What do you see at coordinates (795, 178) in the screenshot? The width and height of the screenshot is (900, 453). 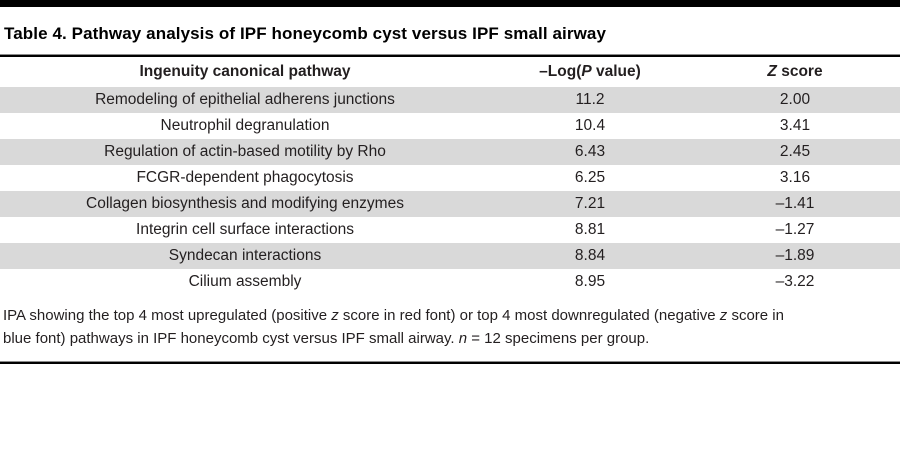 I see `zscore-cell: 3.16` at bounding box center [795, 178].